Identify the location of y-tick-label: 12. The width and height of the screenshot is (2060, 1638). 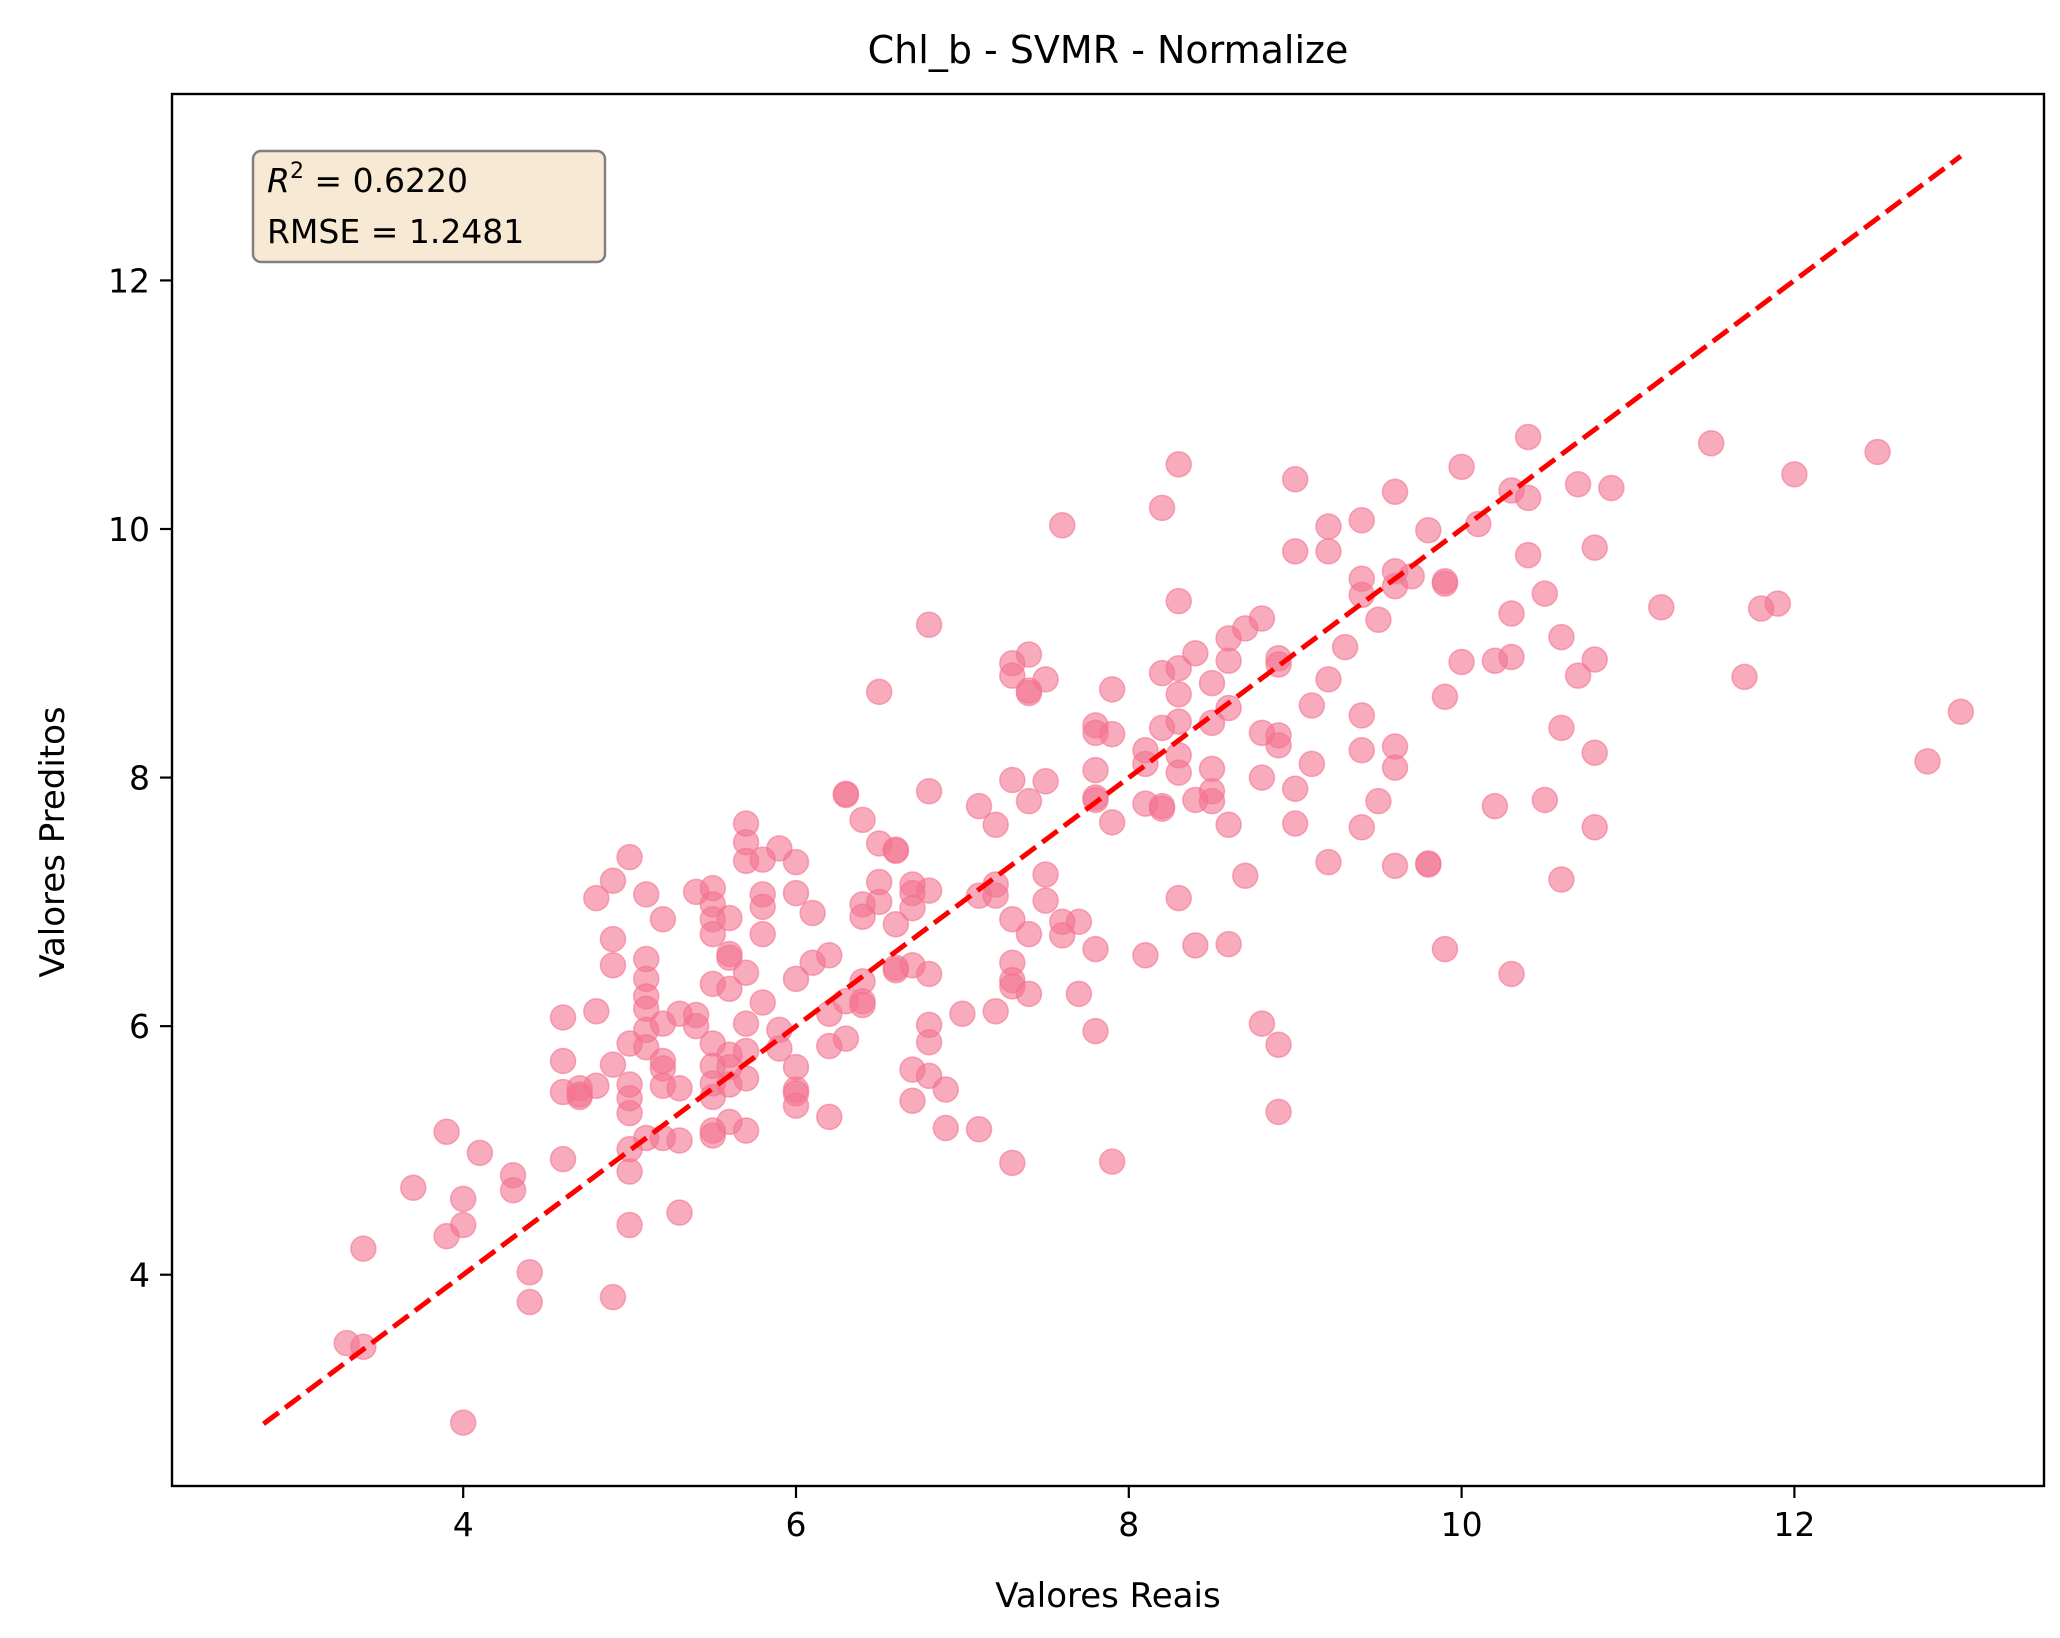
(129, 280).